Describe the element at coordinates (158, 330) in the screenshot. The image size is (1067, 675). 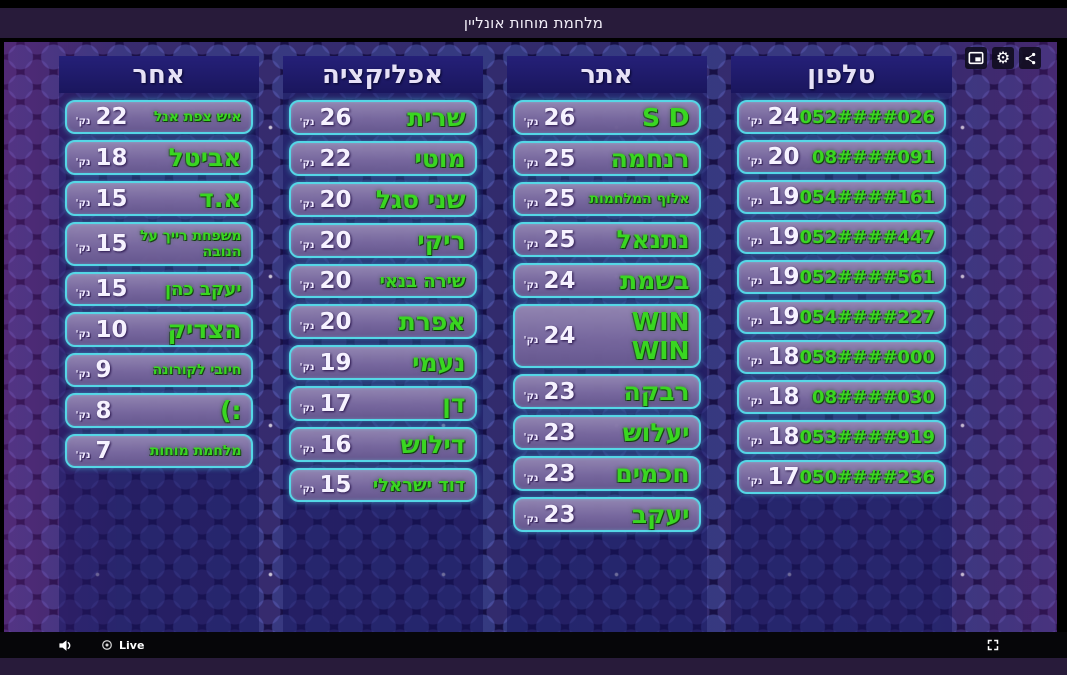
I see `entry-row: הצדיק 10 נק'` at that location.